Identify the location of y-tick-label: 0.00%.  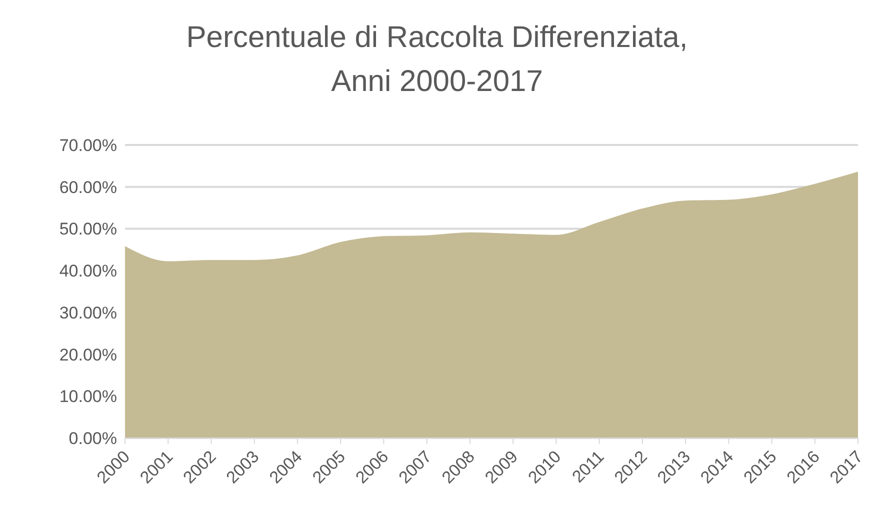
(92, 438).